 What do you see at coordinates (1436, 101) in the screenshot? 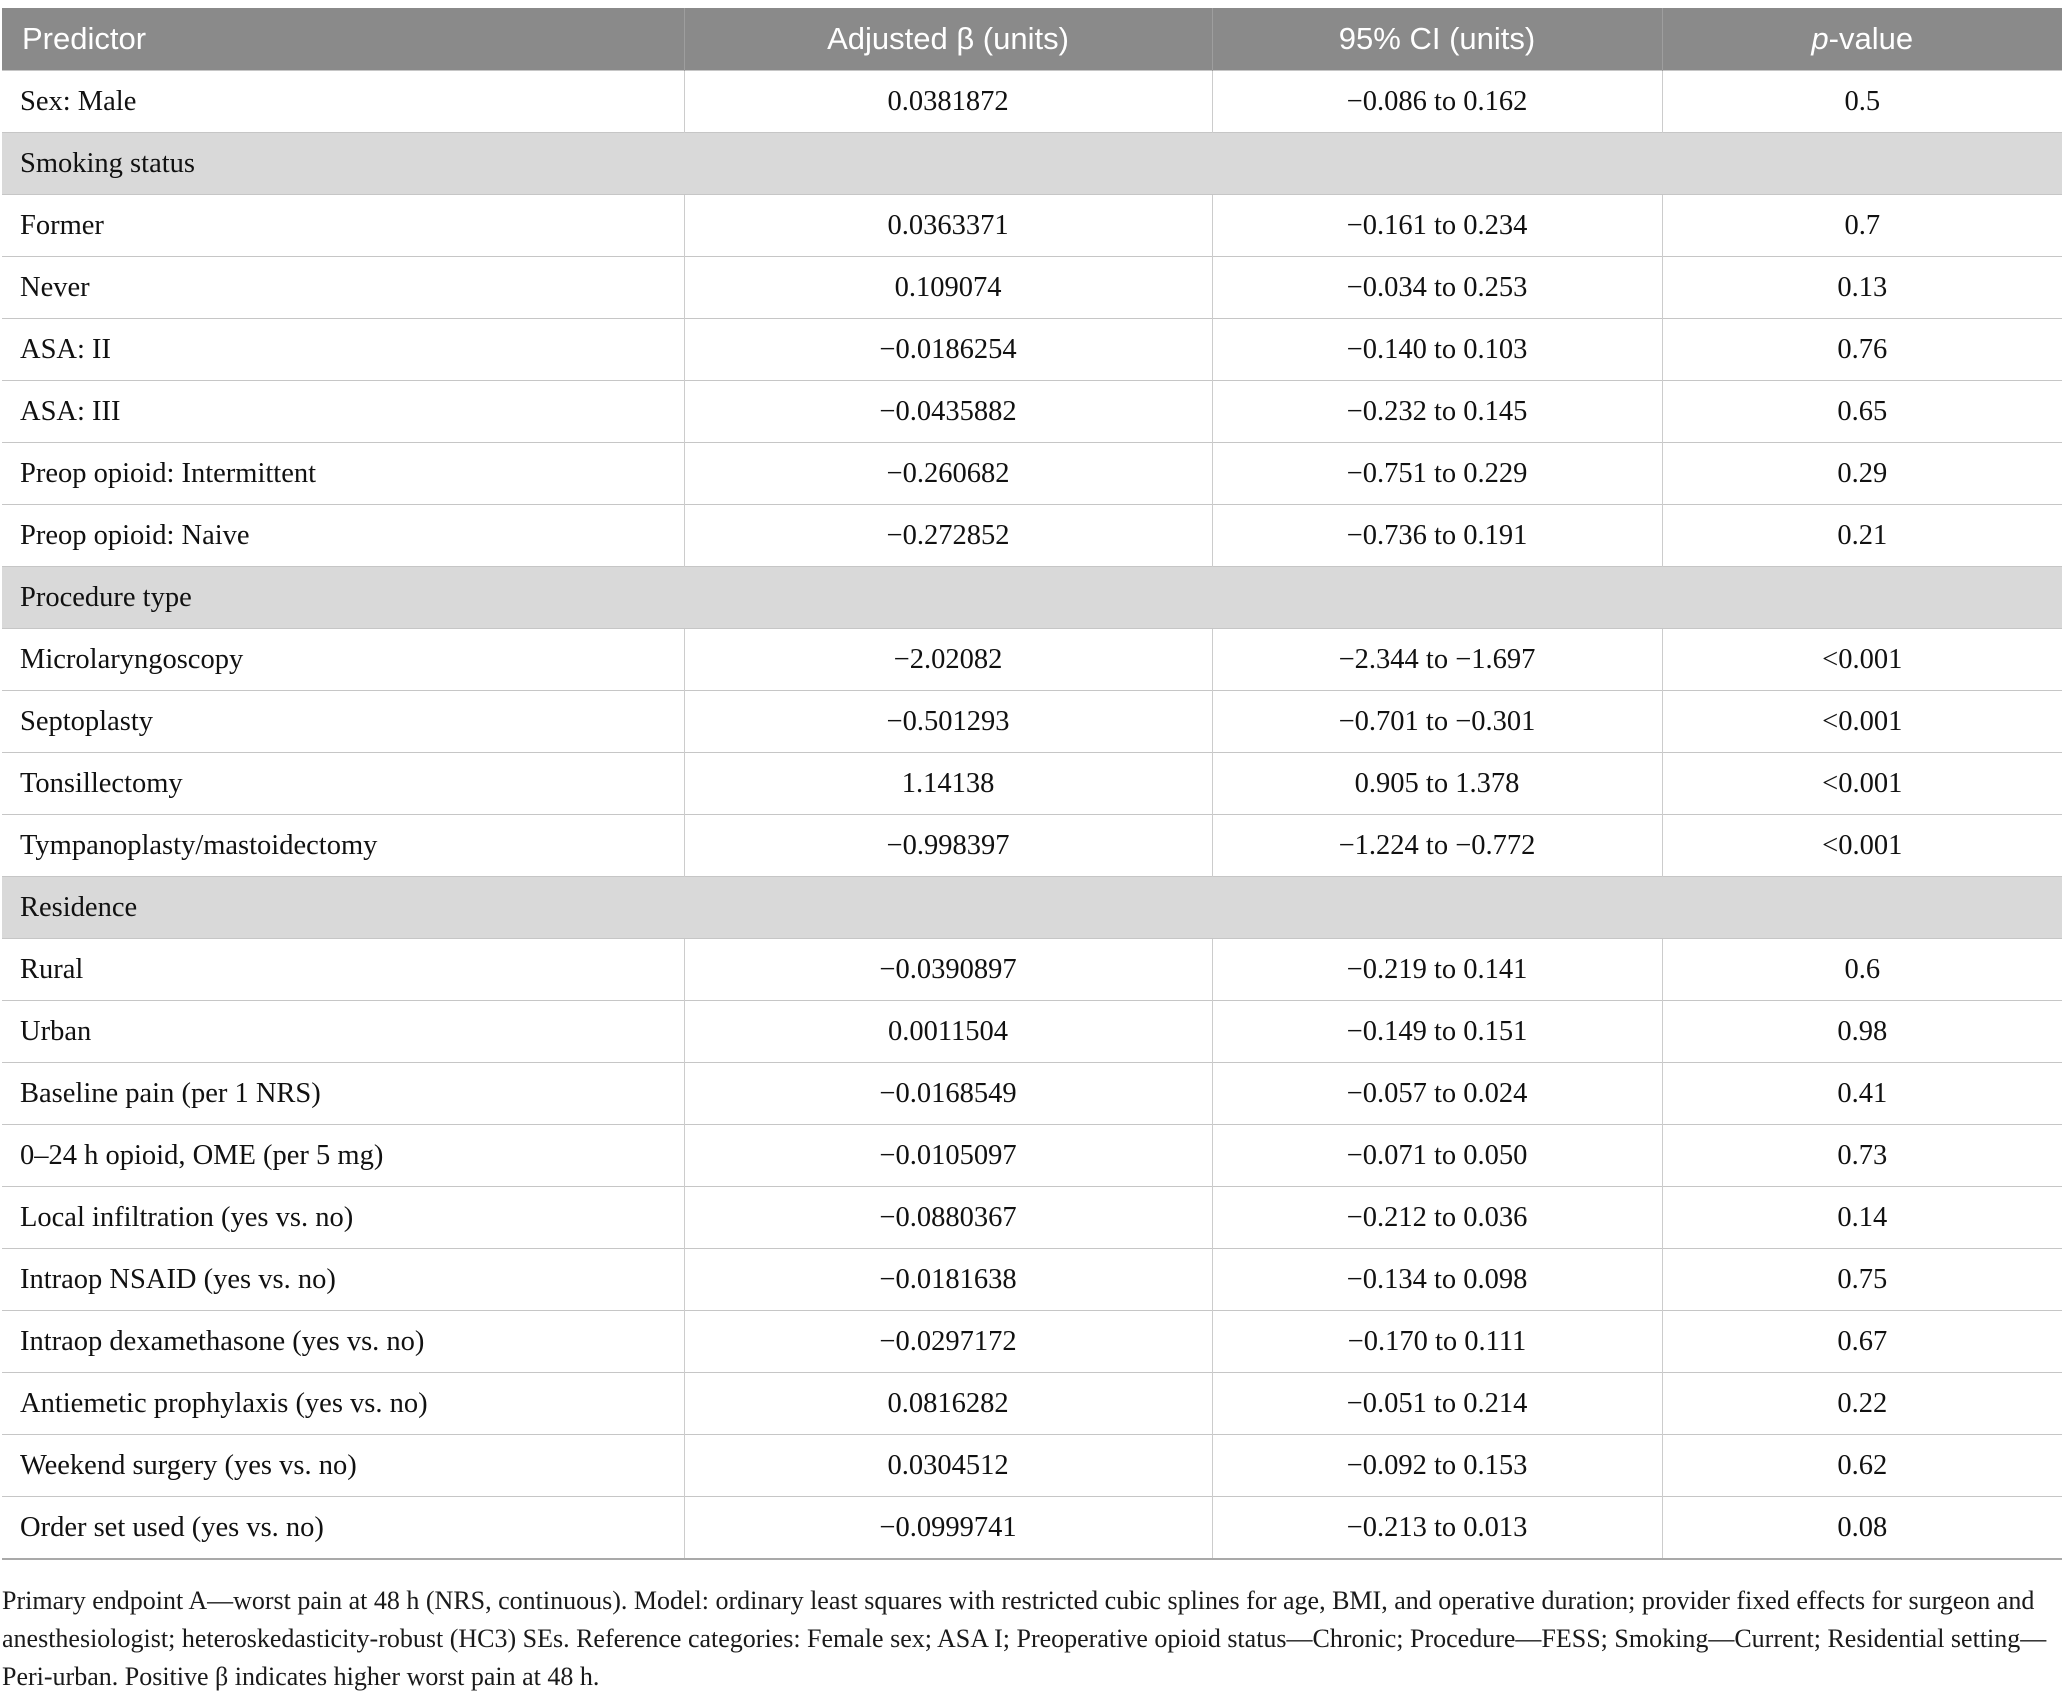
I see `ci-cell: −0.086 to 0.162` at bounding box center [1436, 101].